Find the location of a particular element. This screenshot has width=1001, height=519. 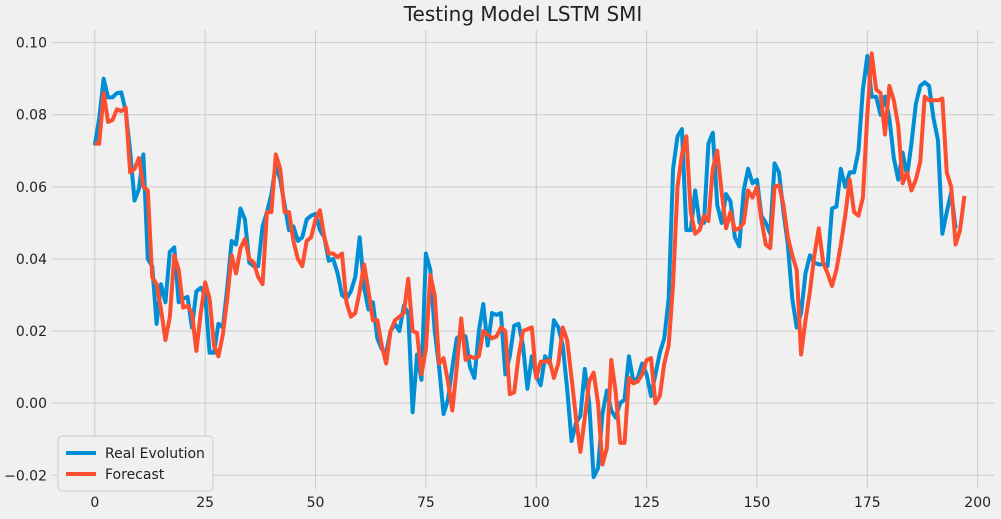

y-axis-tick-labels: −0.02 0.00 0.02 0.04 0.06 0.08 0.10 is located at coordinates (25, 260).